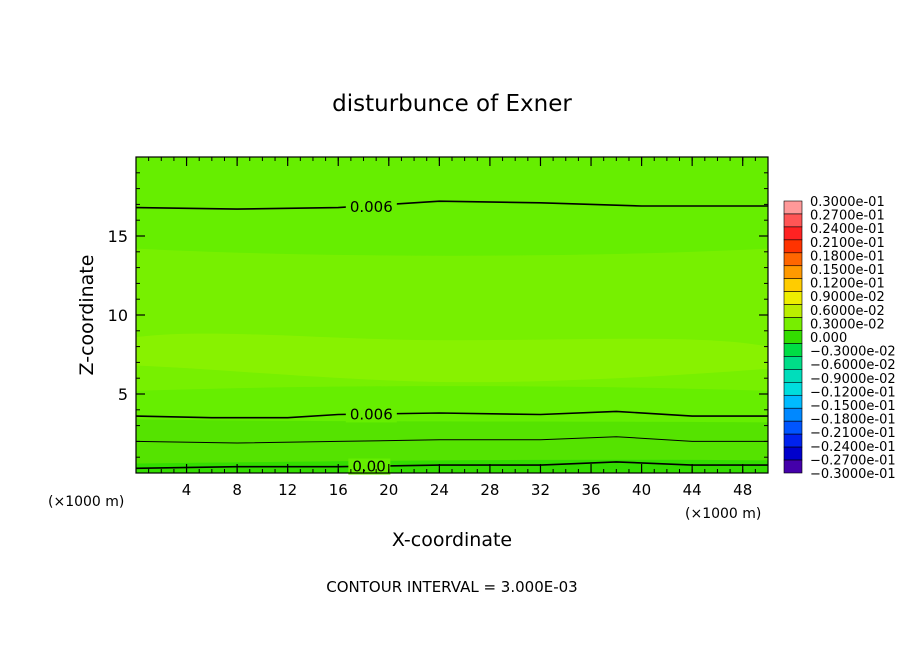  What do you see at coordinates (847, 243) in the screenshot?
I see `legend-label: 0.2100e-01` at bounding box center [847, 243].